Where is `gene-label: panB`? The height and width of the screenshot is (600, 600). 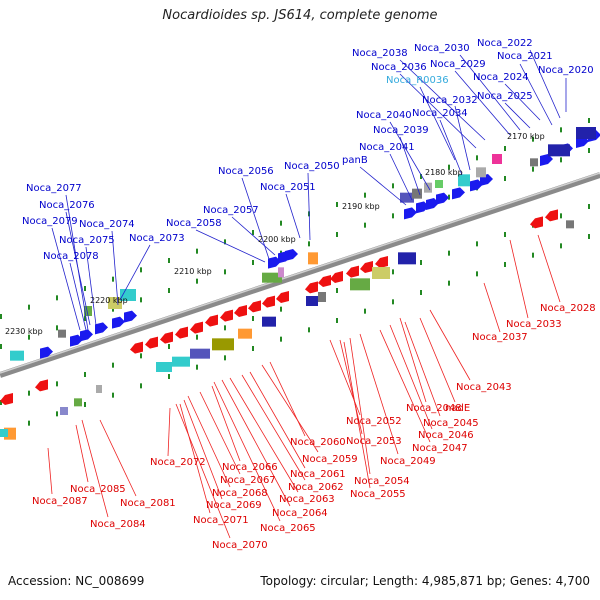
gene-label: panB is located at coordinates (355, 160).